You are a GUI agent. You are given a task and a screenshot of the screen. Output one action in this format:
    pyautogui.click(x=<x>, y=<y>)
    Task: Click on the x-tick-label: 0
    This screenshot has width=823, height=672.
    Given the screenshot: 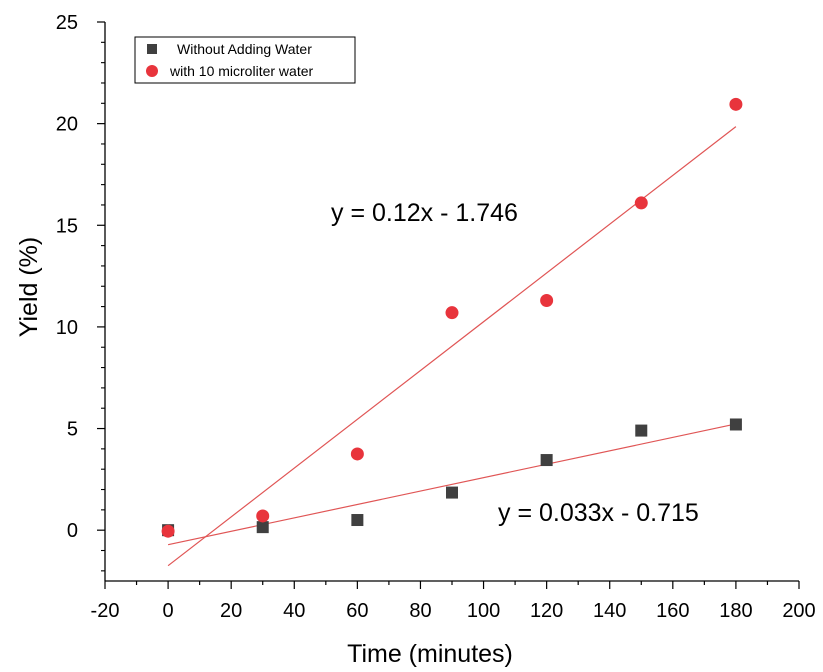 What is the action you would take?
    pyautogui.click(x=168, y=611)
    